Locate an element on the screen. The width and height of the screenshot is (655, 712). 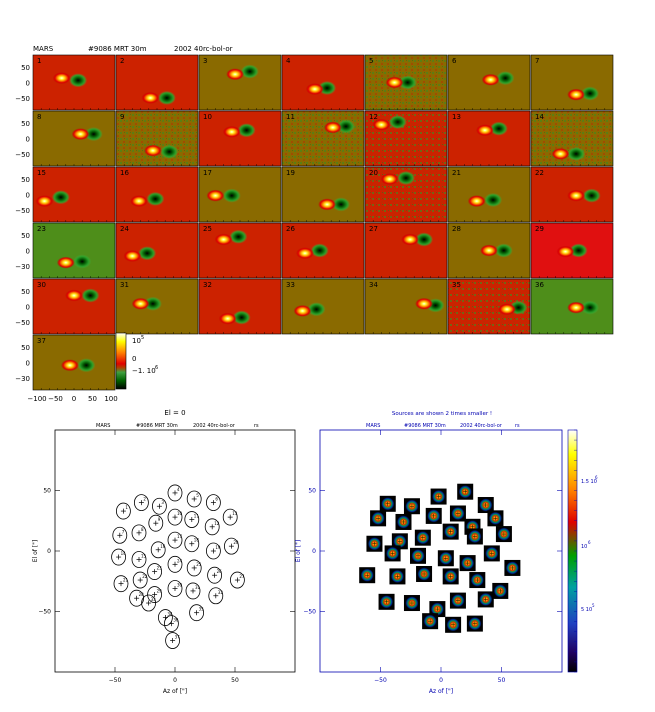
map-panel: 32 is located at coordinates (240, 306).